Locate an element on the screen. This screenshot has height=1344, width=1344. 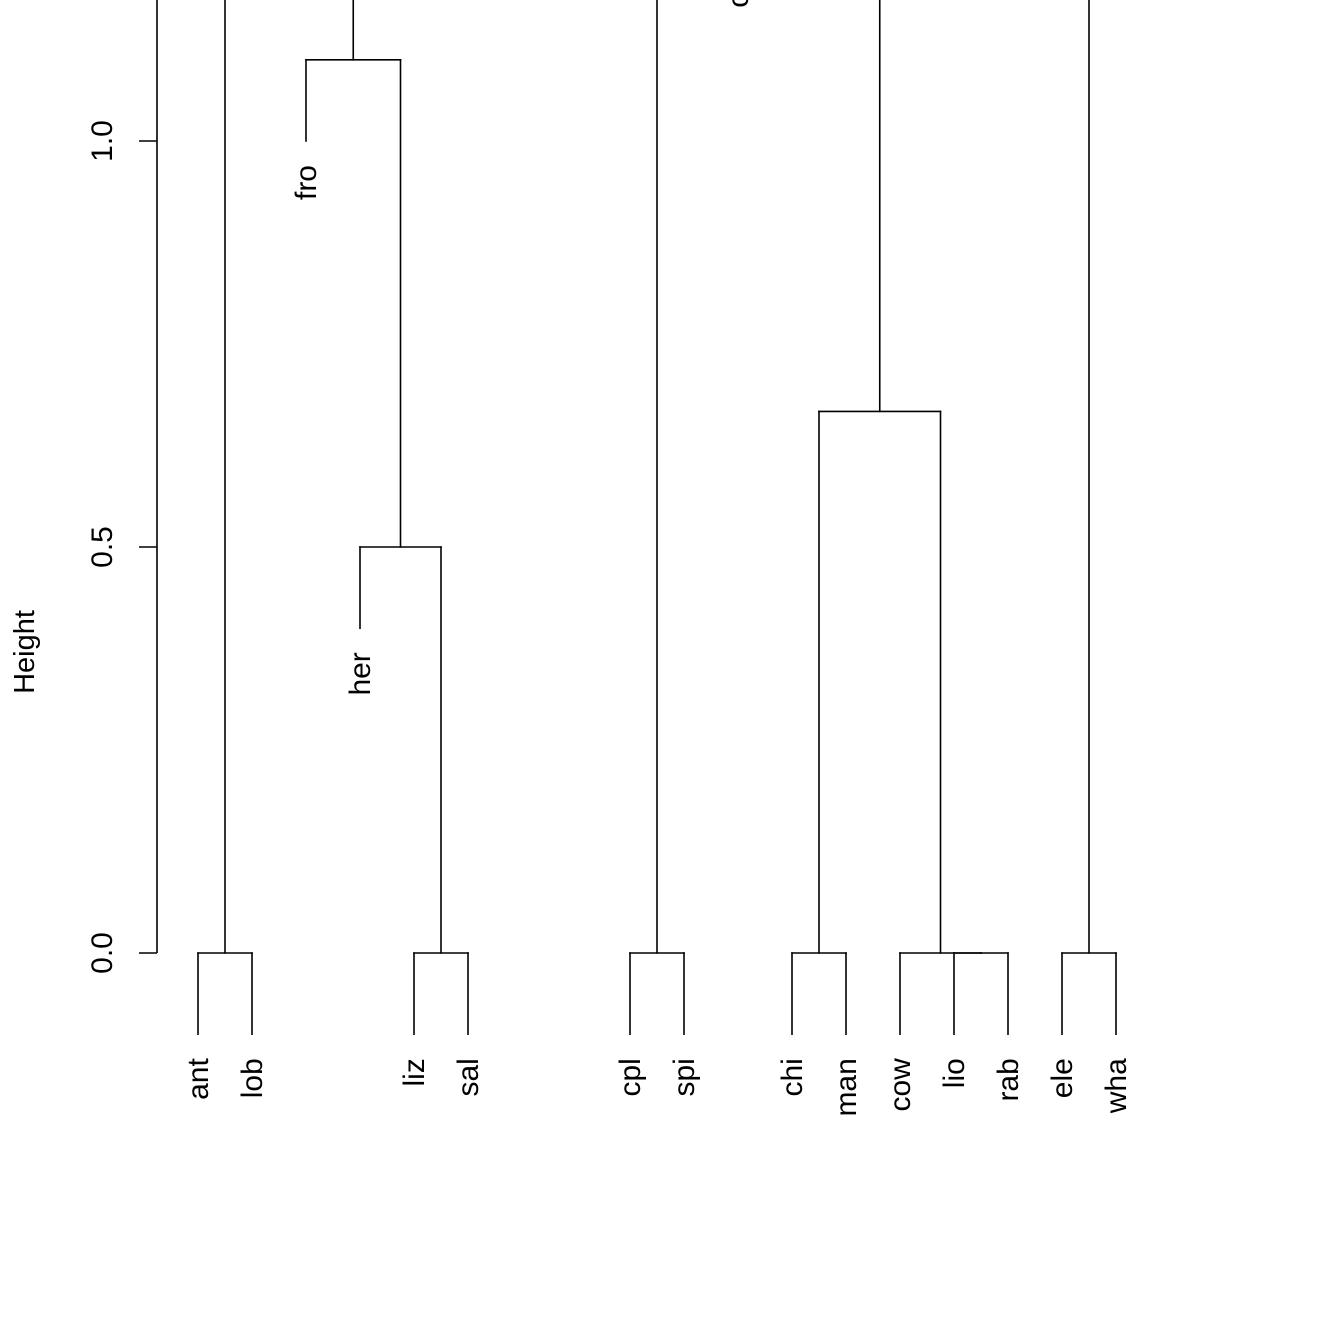
y-tick-label: 1.0 is located at coordinates (102, 141).